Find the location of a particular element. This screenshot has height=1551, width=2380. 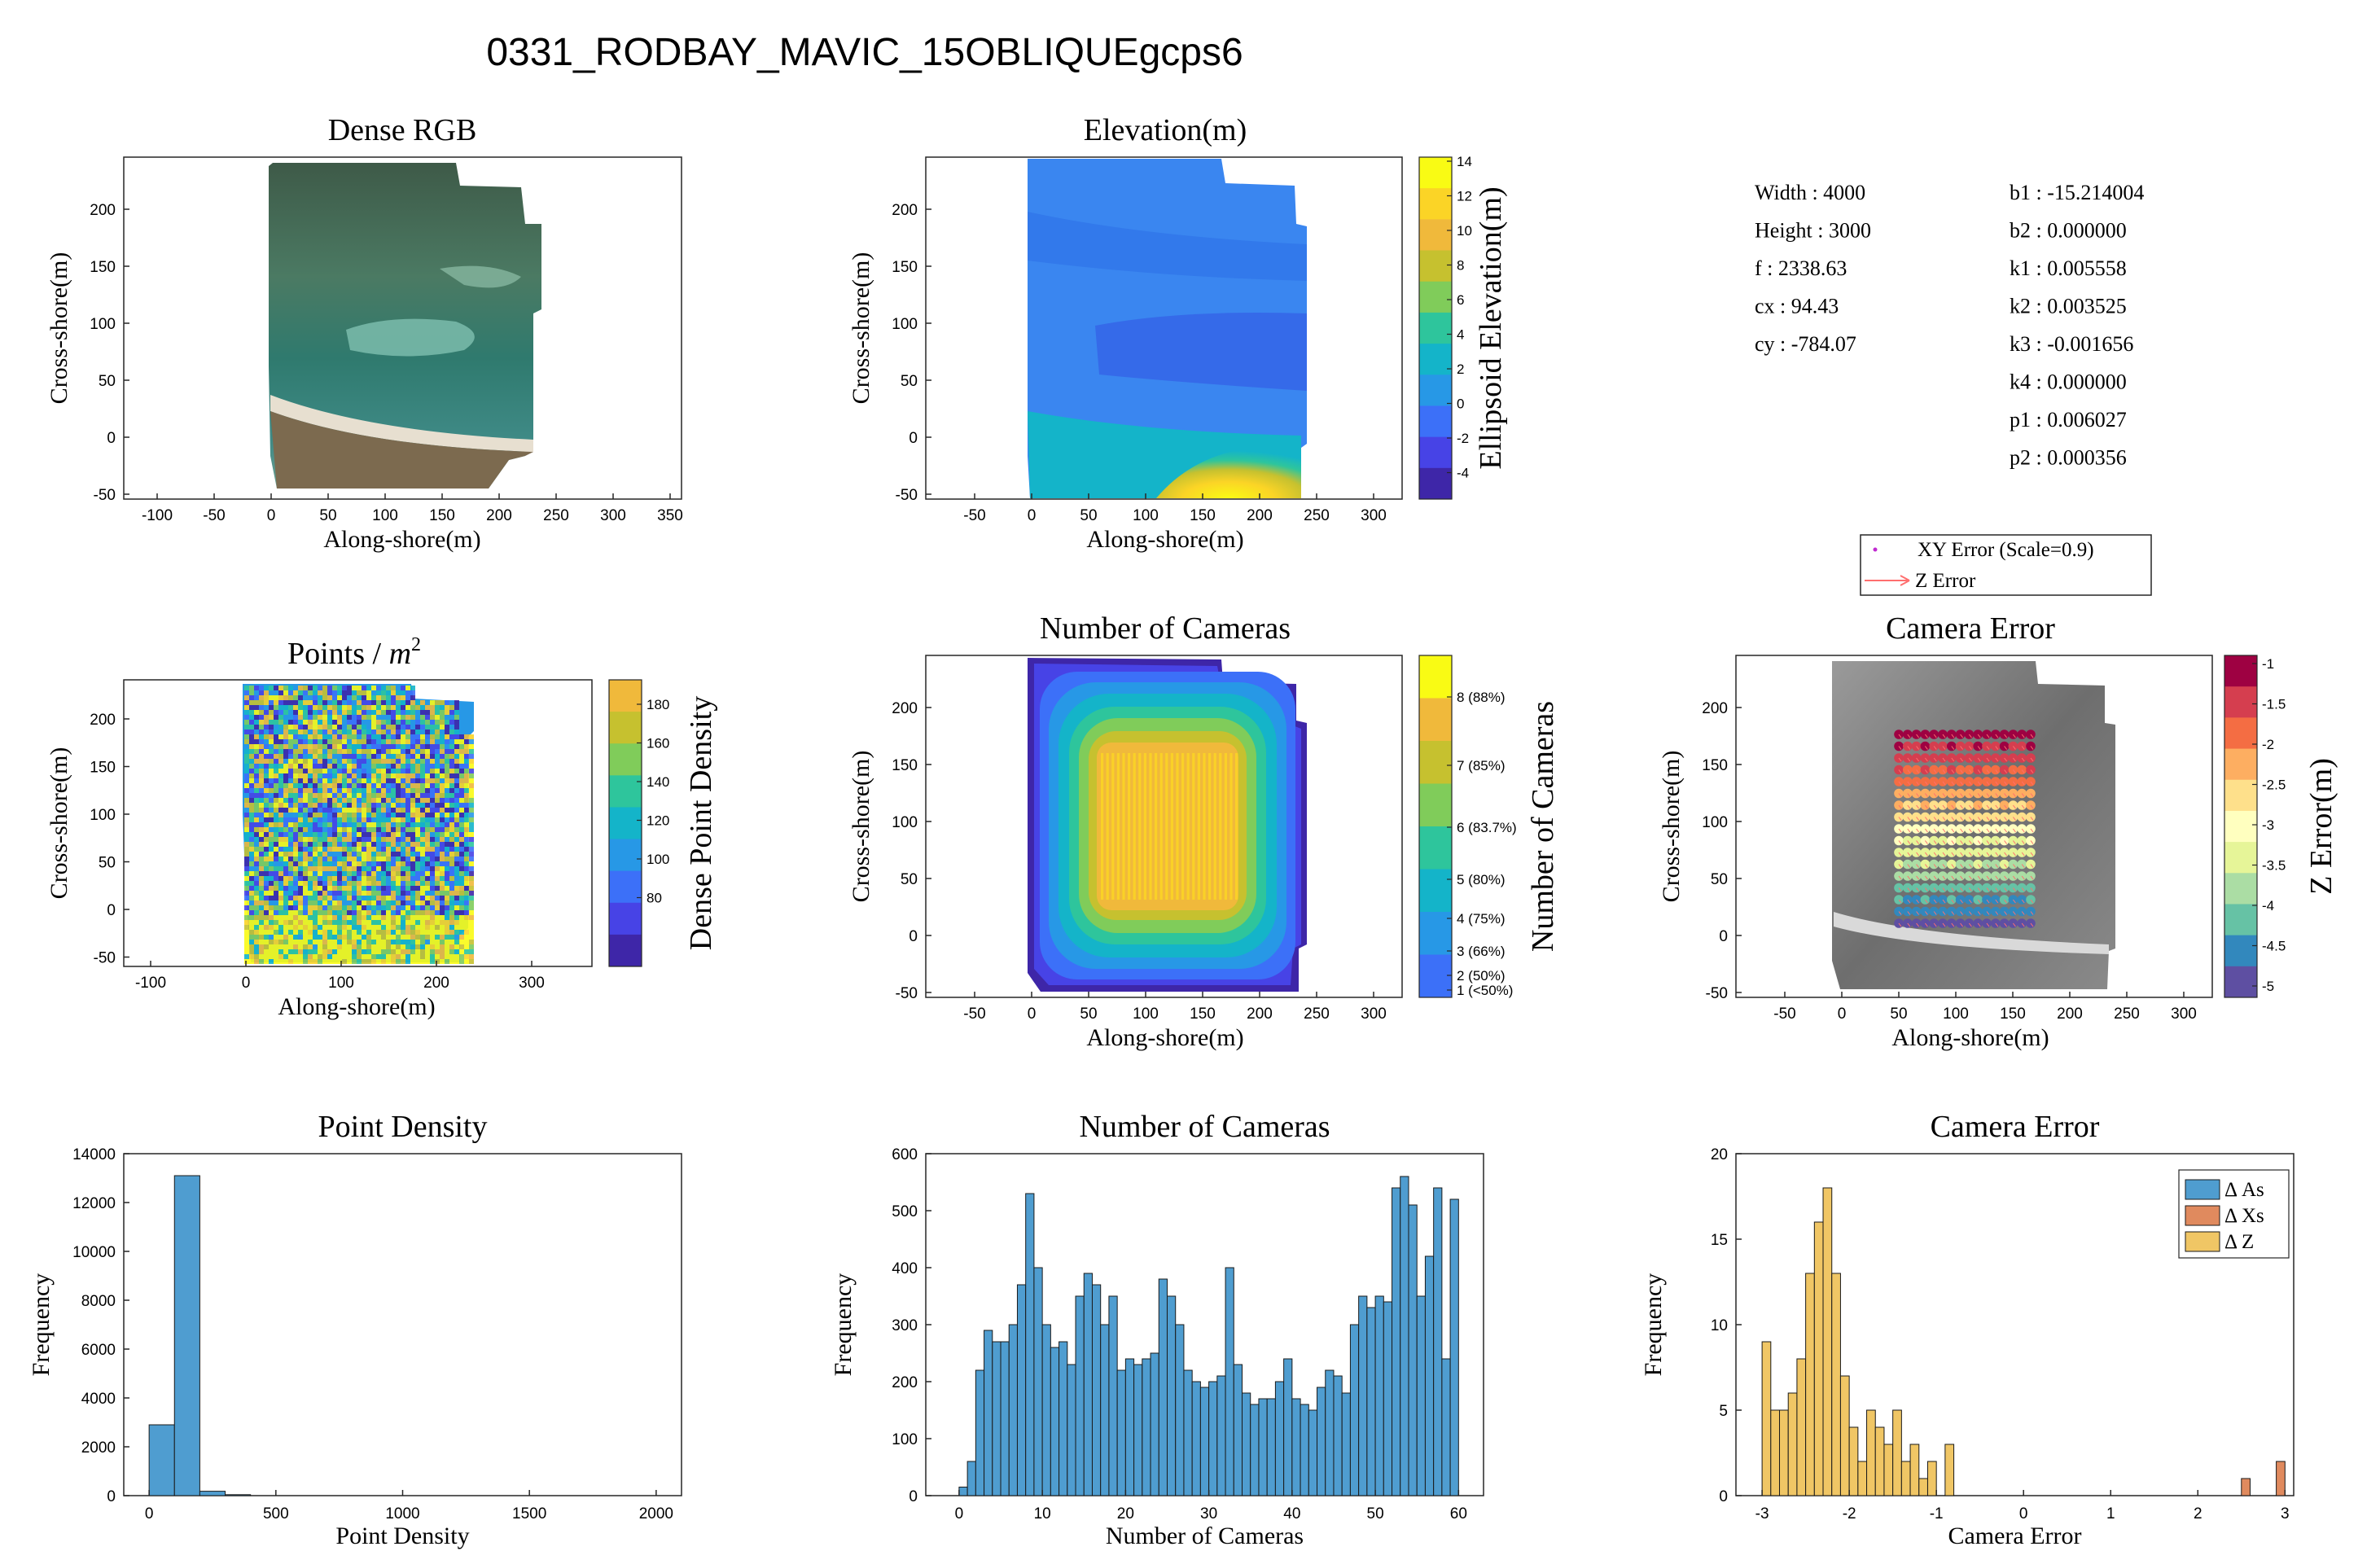

x-tick-label: 10 is located at coordinates (1042, 1514).